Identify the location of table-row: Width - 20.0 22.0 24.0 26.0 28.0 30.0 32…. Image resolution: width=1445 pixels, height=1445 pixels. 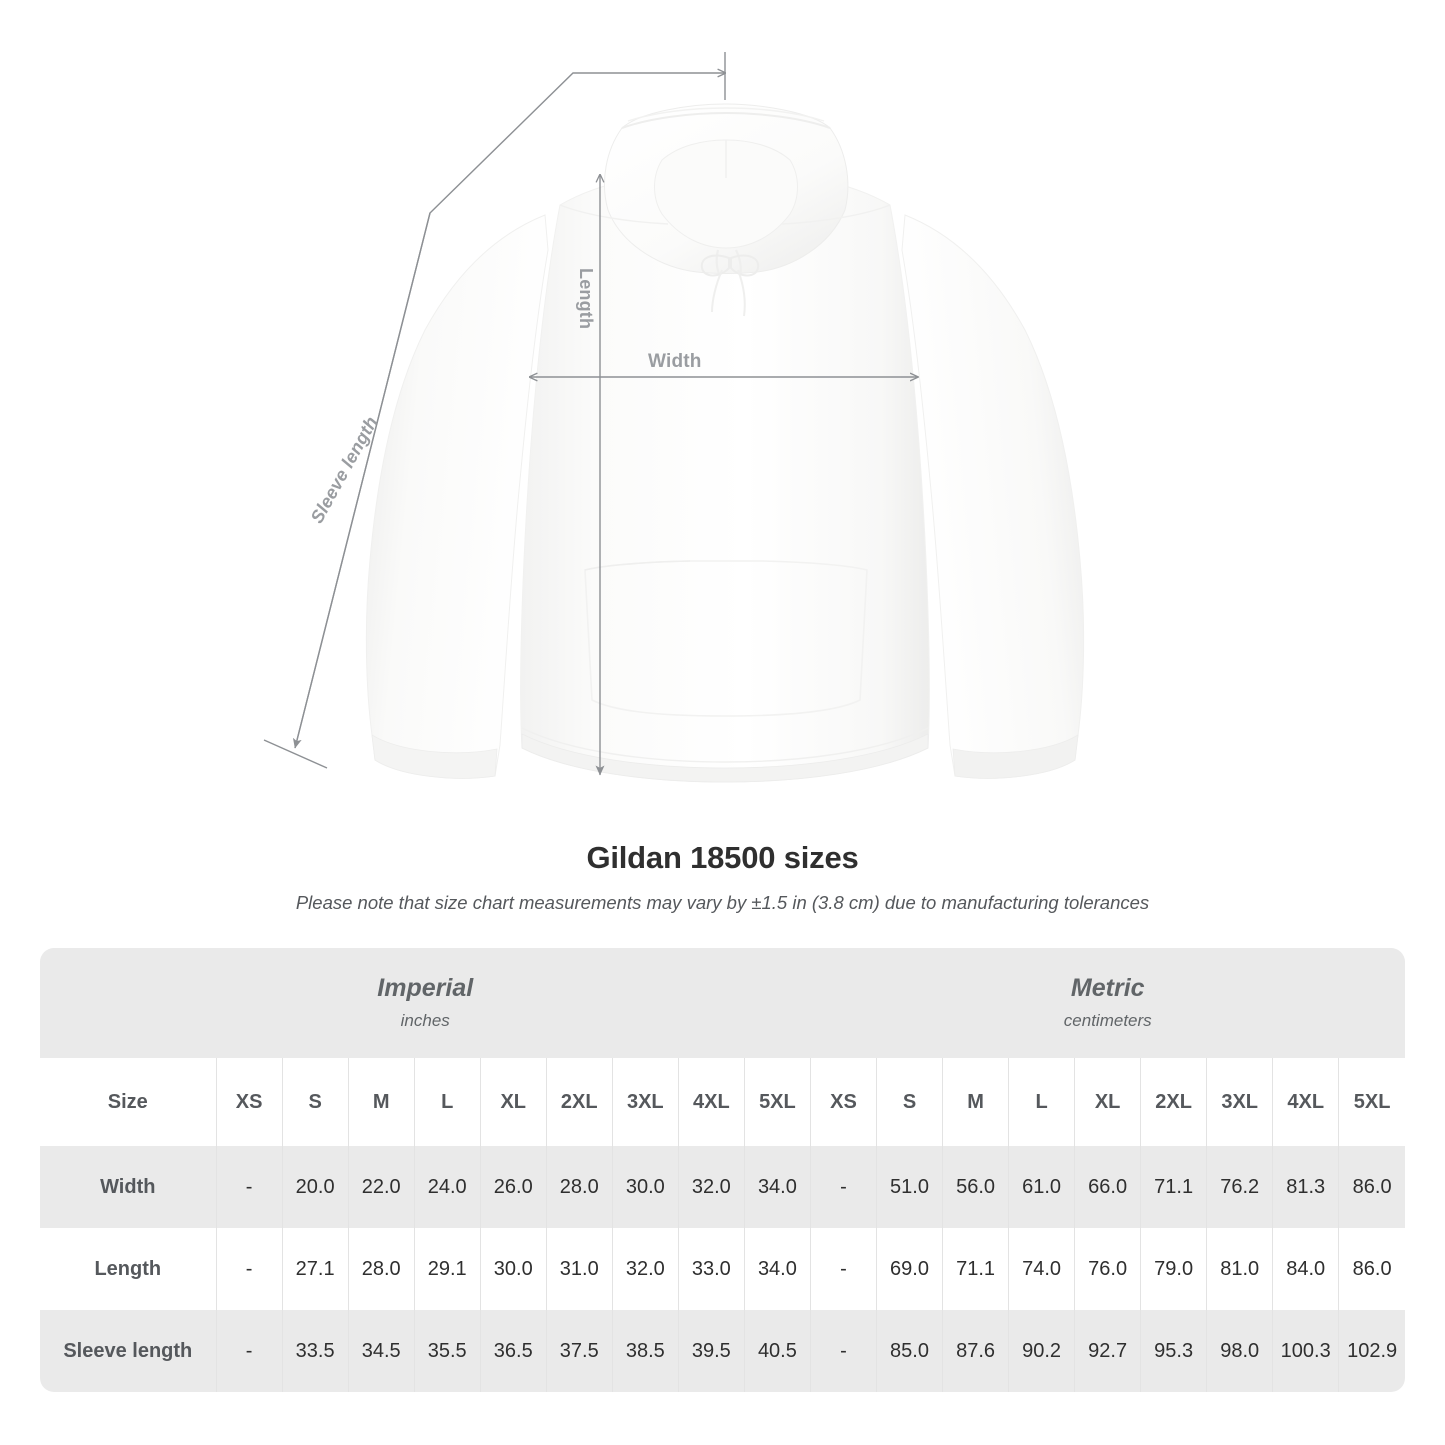
(722, 1187).